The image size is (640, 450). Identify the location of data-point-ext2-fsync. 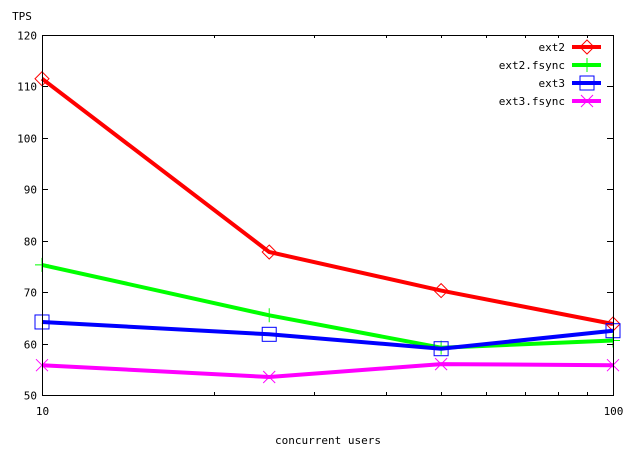
(269, 315).